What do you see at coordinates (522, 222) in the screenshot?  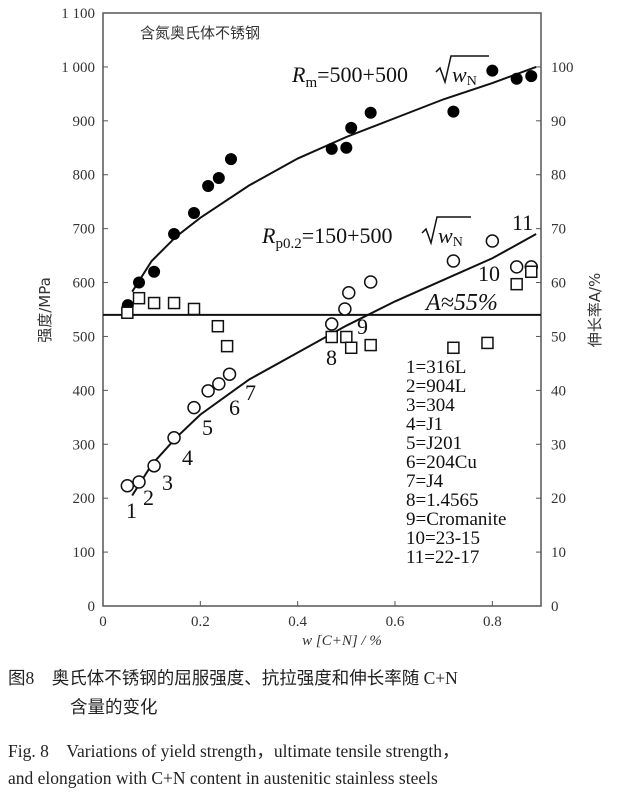 I see `point-label: 11` at bounding box center [522, 222].